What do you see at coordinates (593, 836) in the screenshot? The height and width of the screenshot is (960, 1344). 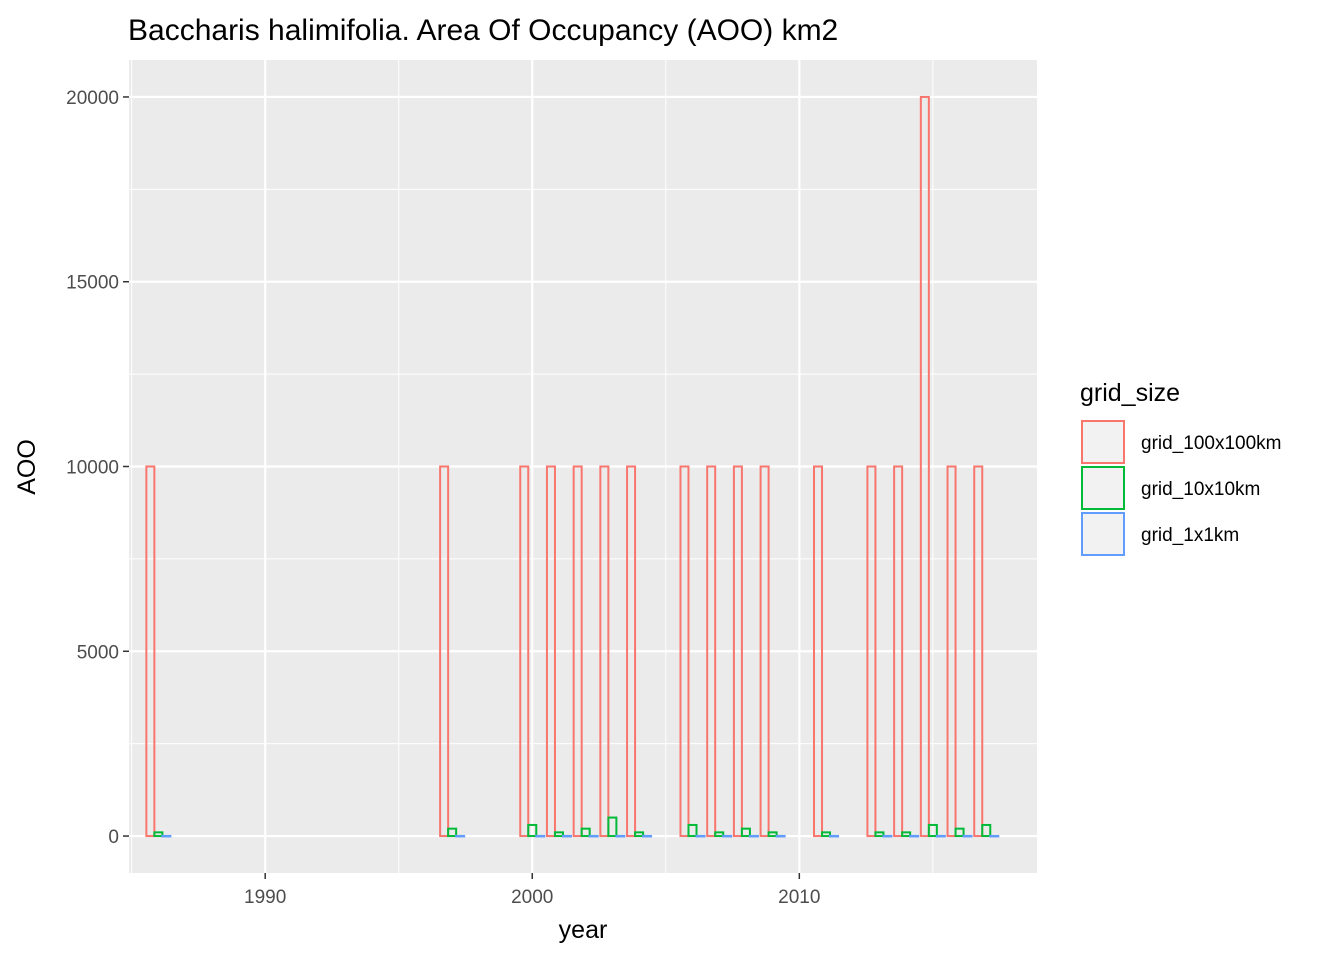 I see `bar-grid_1x1km-2002` at bounding box center [593, 836].